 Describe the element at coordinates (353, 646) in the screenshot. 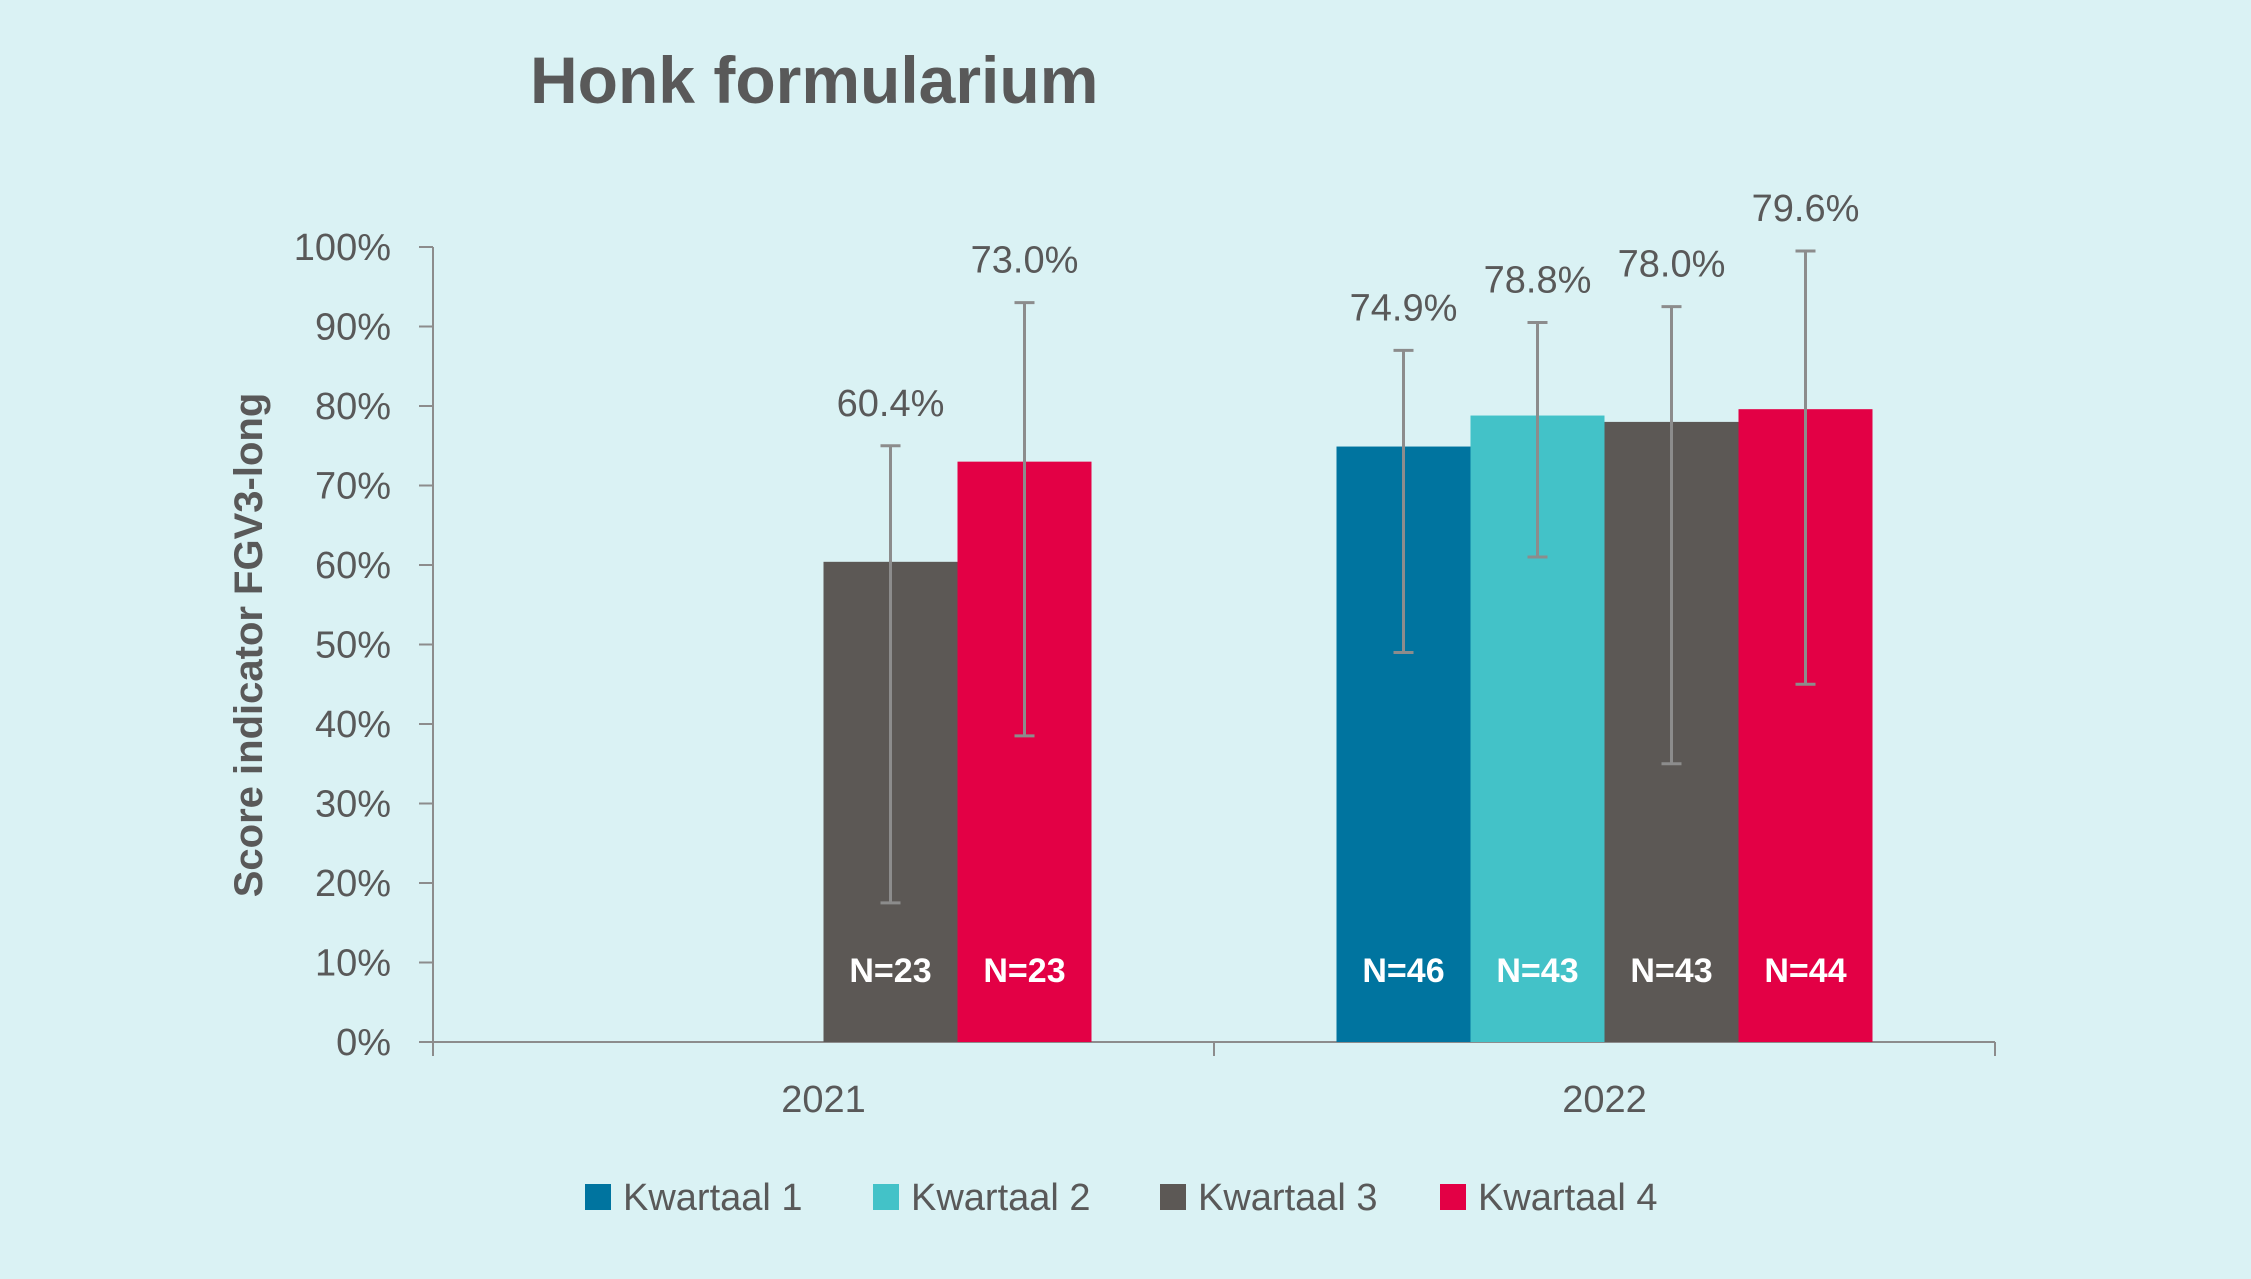

I see `y-tick-label: 50%` at that location.